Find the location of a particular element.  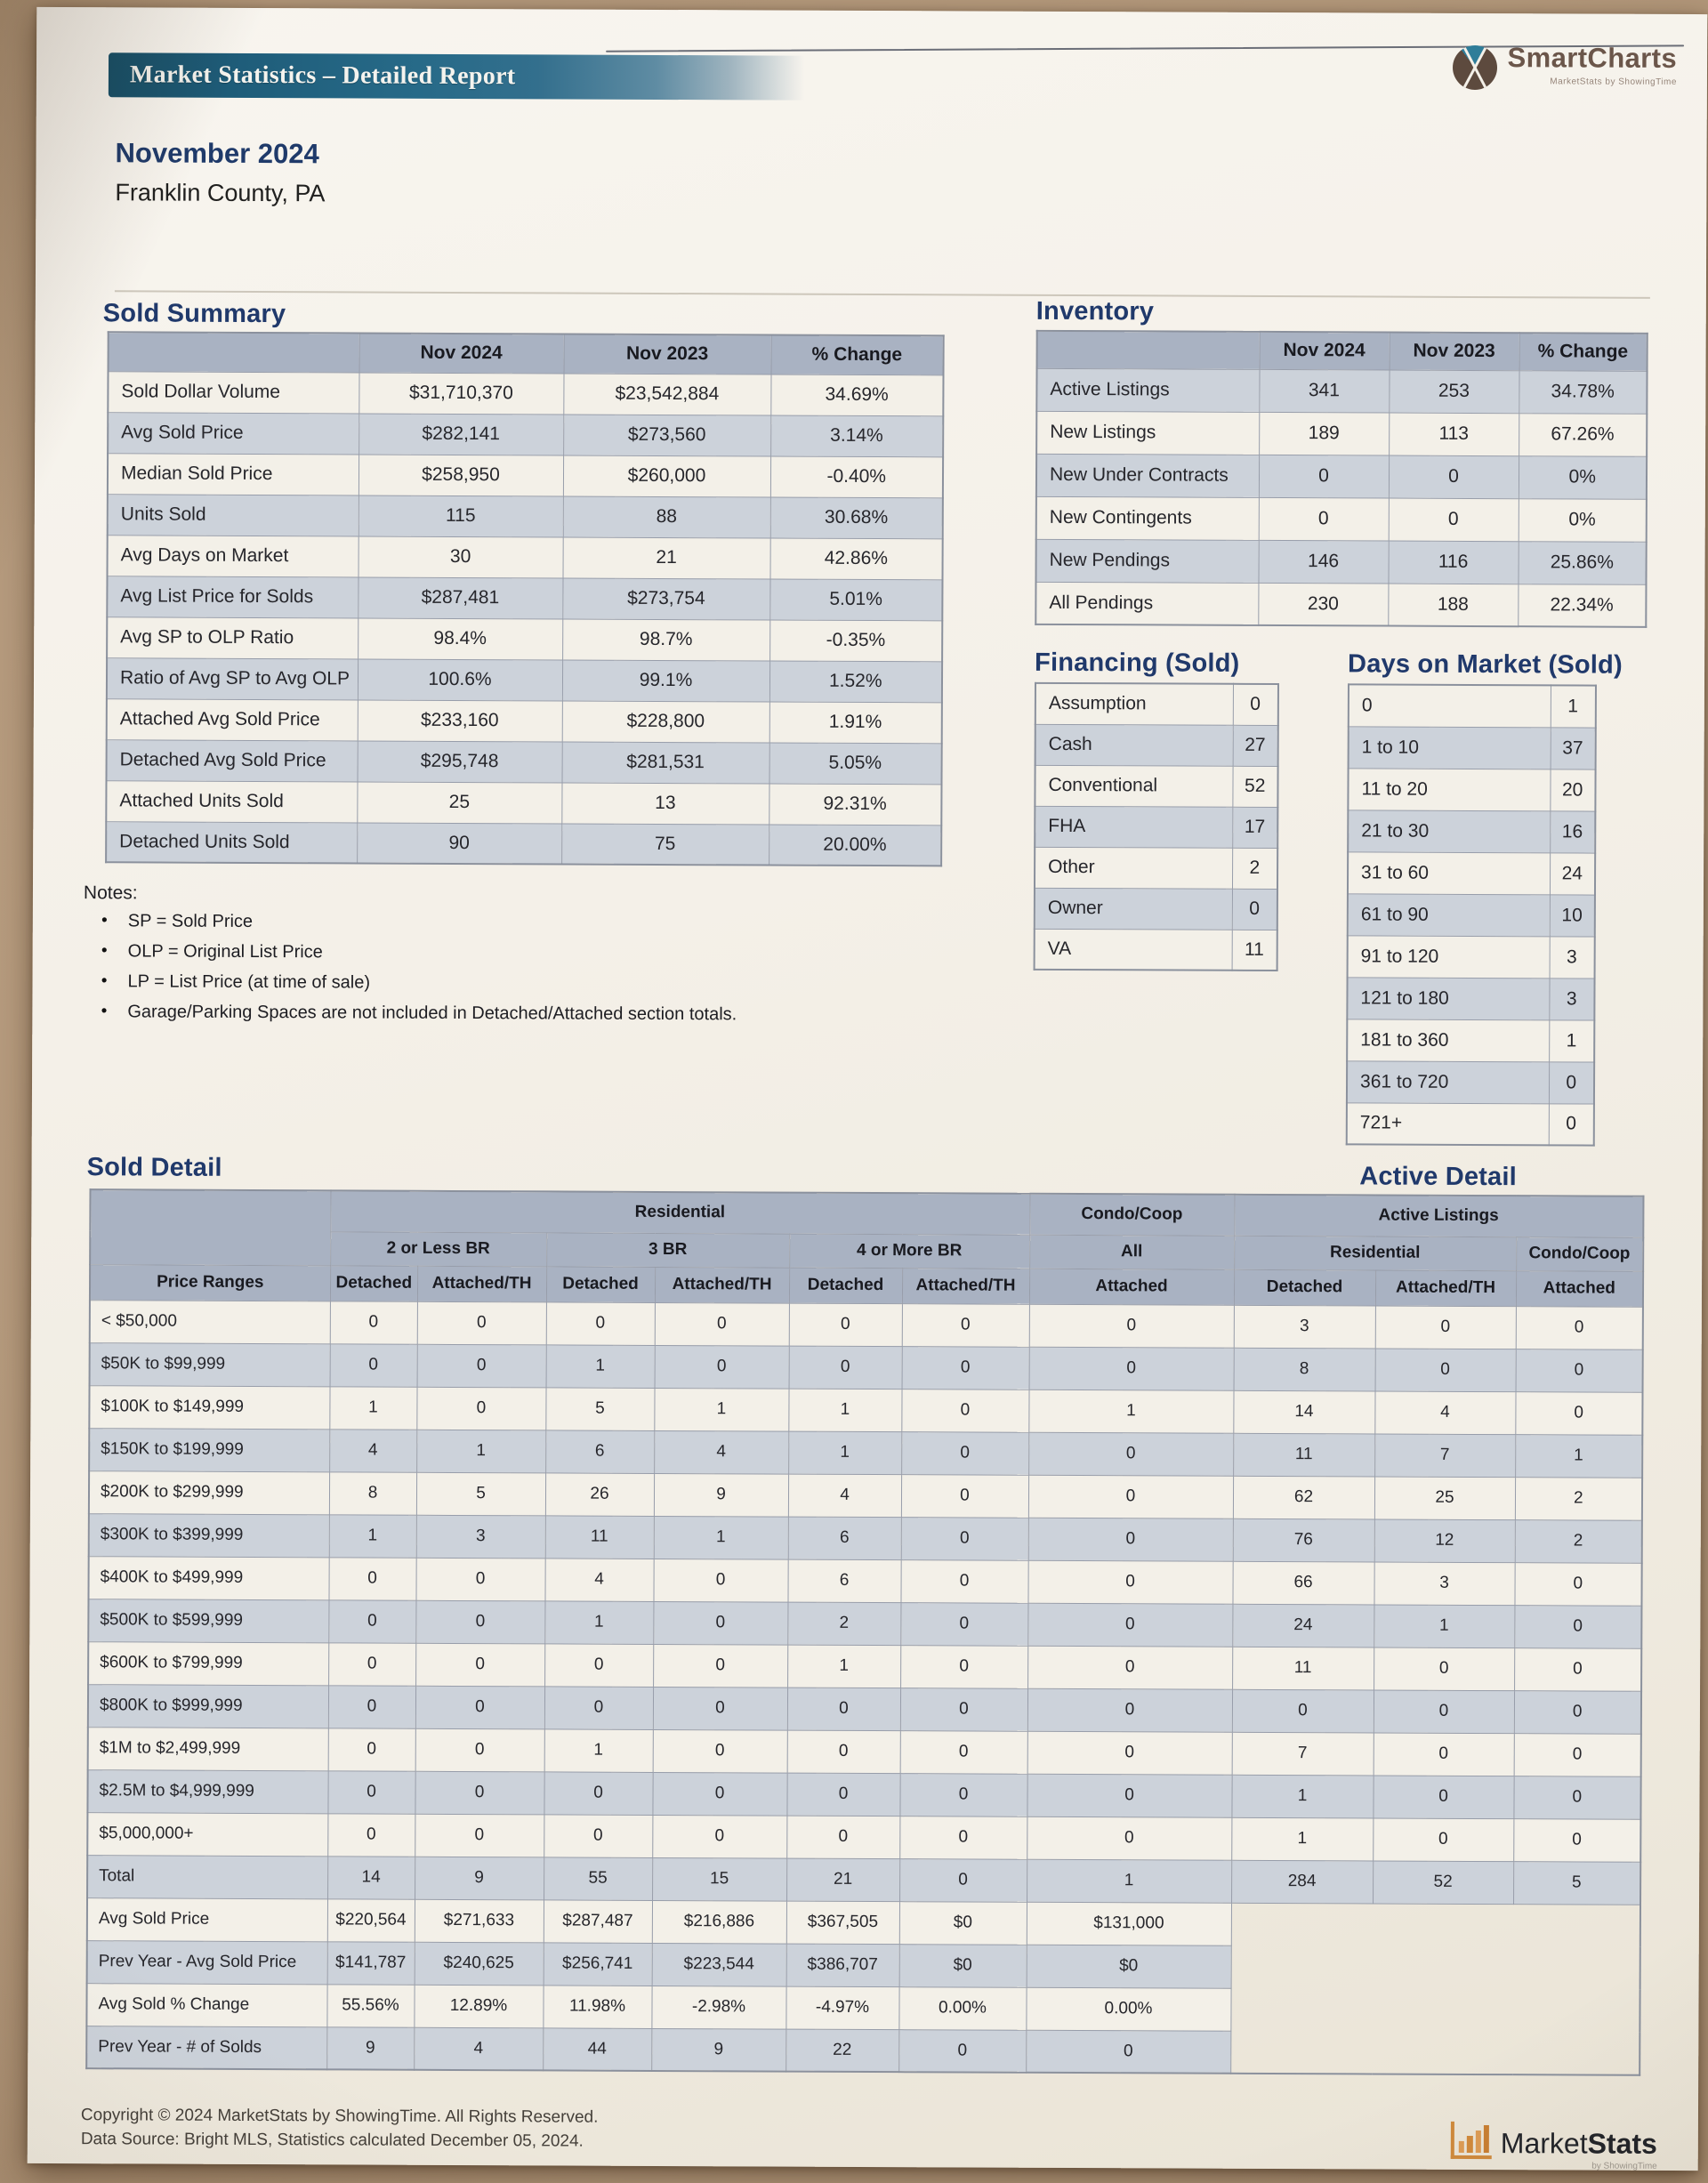

sold-condo-attached: $0 is located at coordinates (1128, 1966).